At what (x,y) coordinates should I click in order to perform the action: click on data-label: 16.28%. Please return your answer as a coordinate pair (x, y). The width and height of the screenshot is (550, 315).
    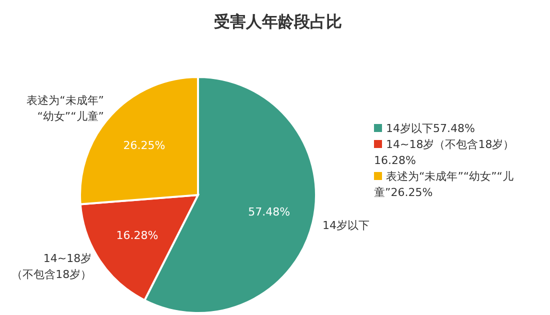
    Looking at the image, I should click on (137, 235).